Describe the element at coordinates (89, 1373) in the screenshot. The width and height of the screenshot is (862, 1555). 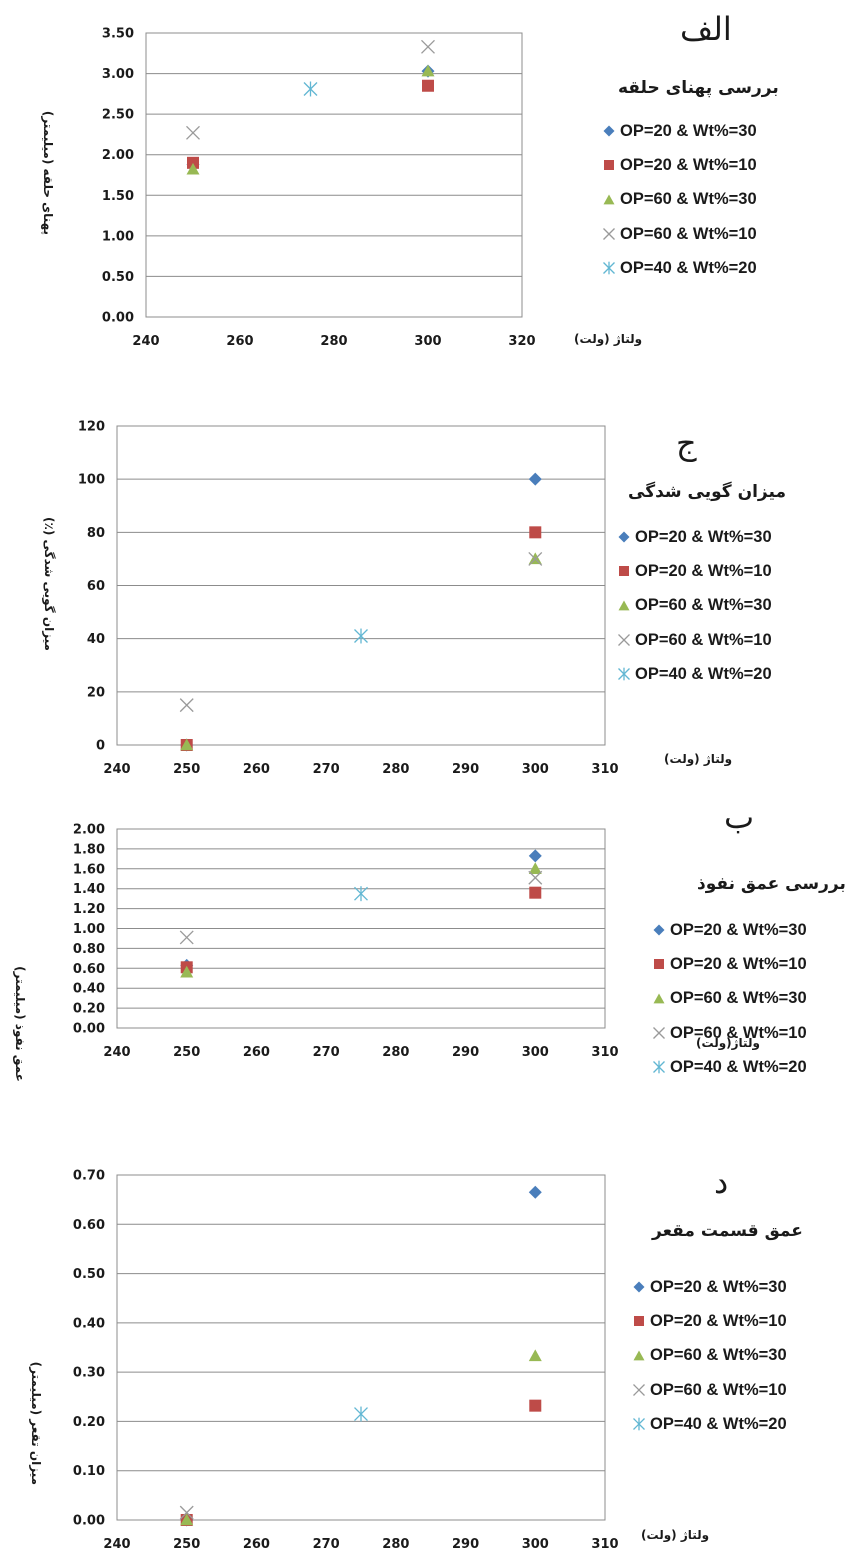
I see `y-tick-label: 0.30` at that location.